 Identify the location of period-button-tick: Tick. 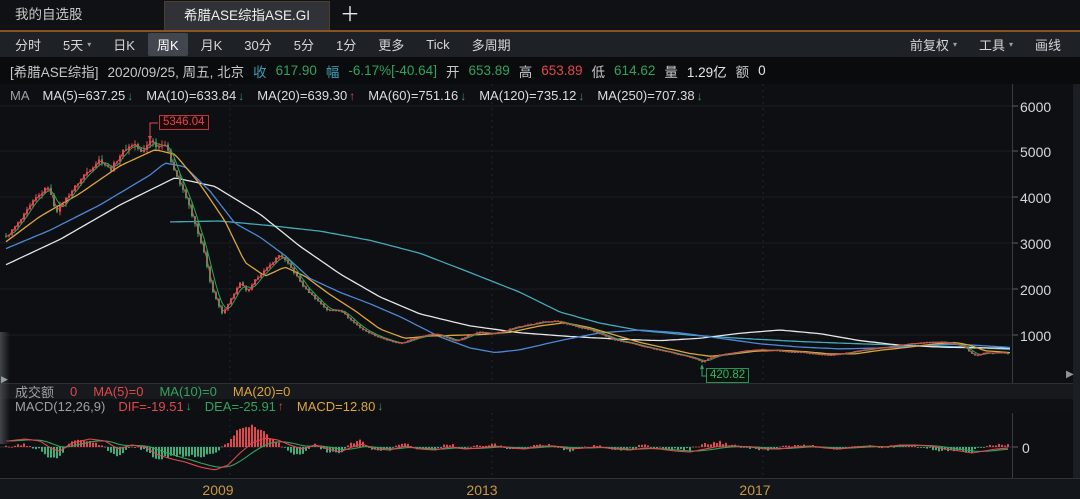
(438, 44).